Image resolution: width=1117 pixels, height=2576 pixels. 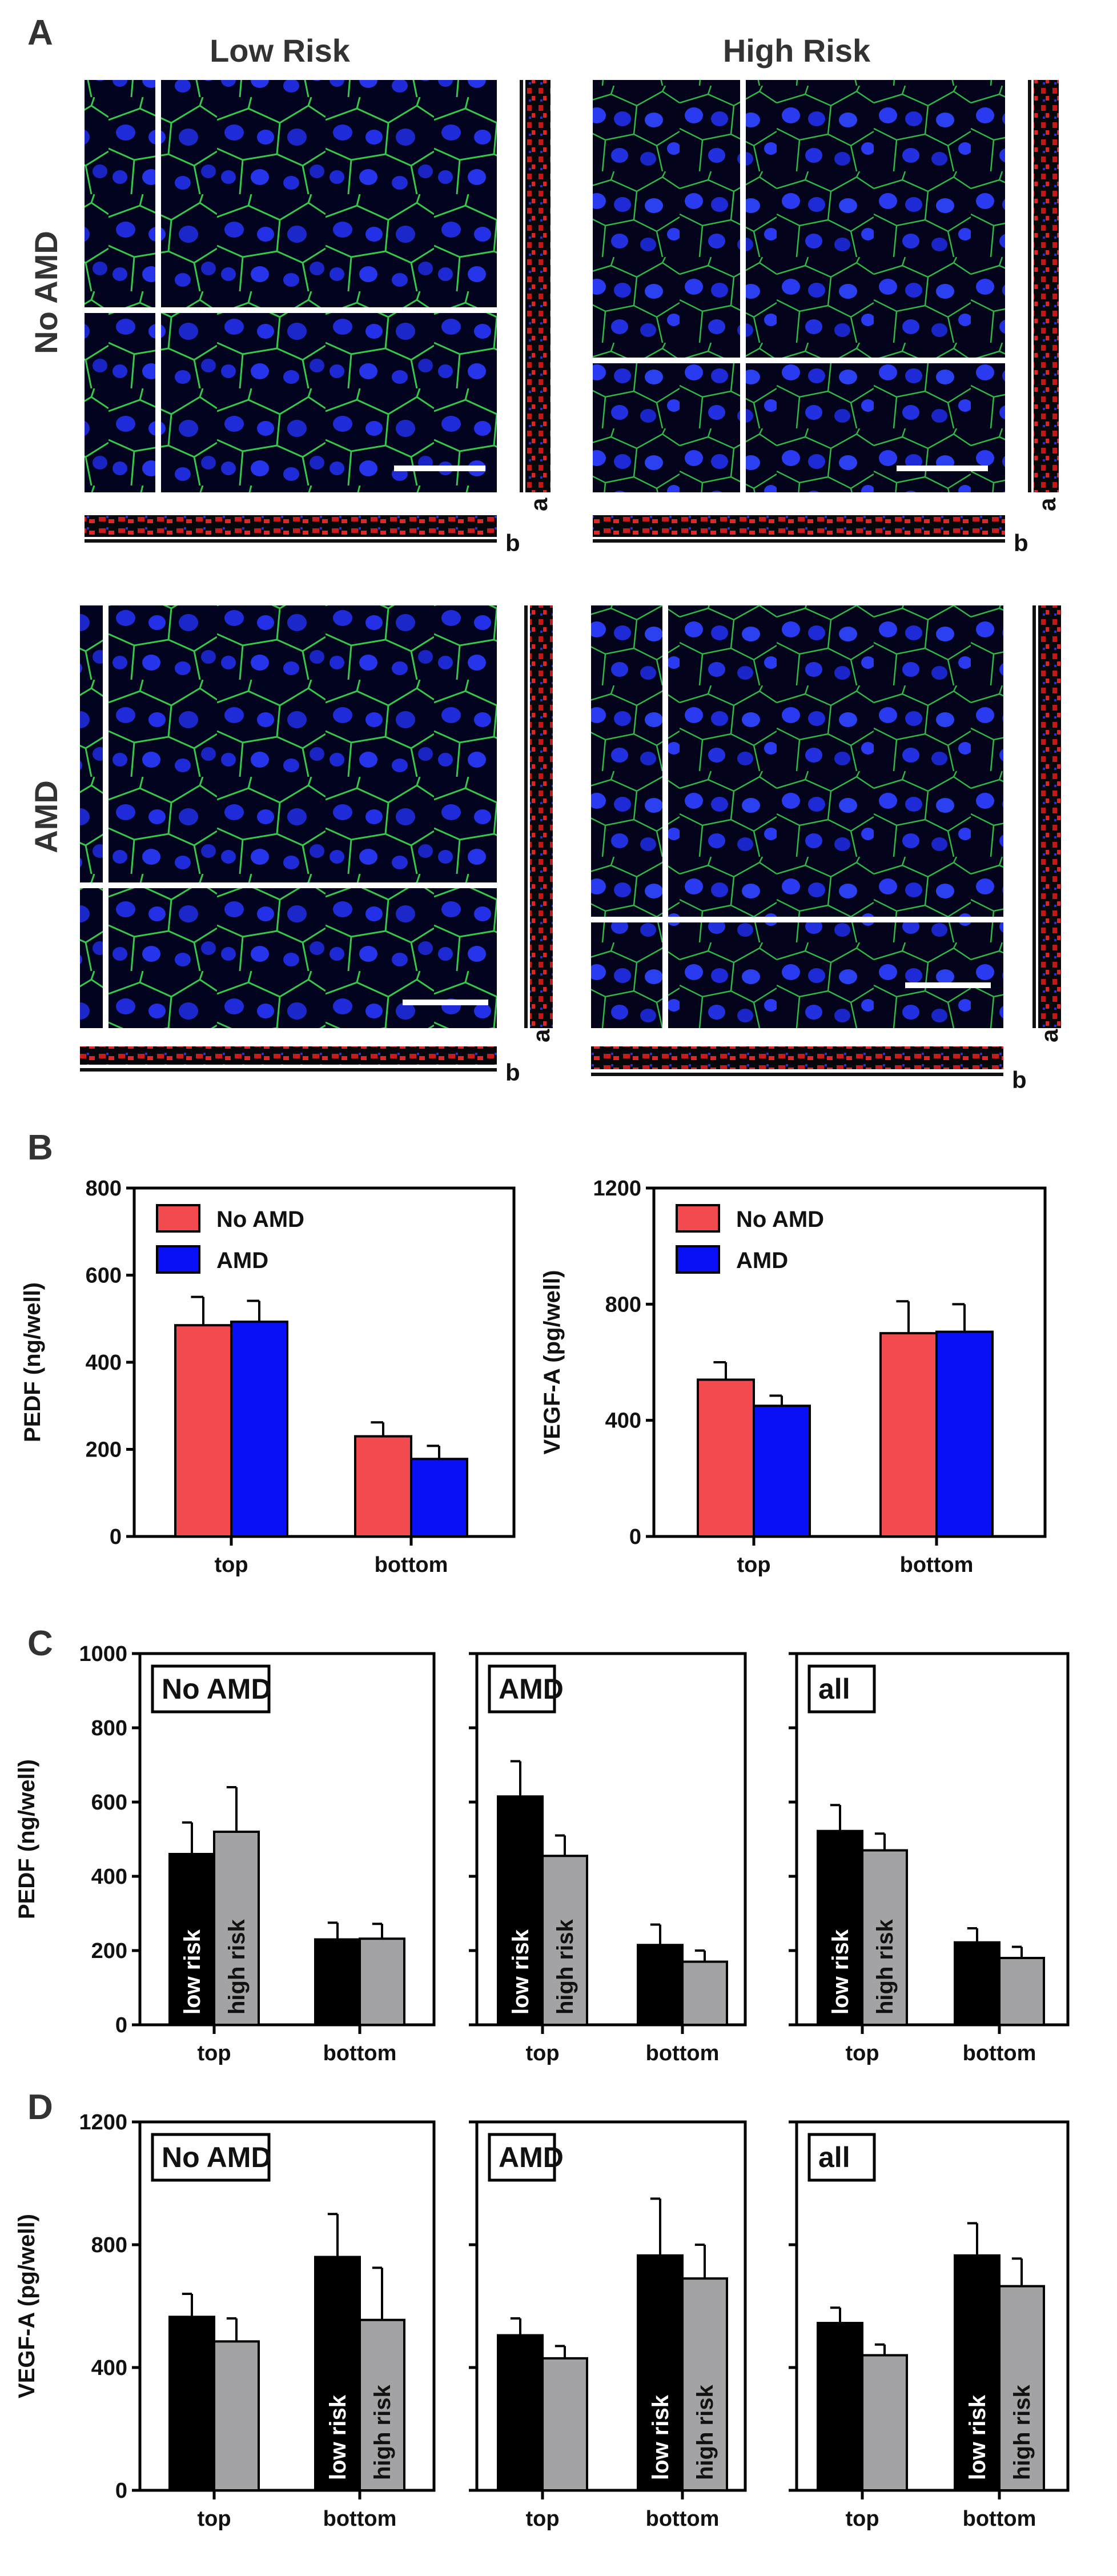 I want to click on panel-label-d: D, so click(x=40, y=2107).